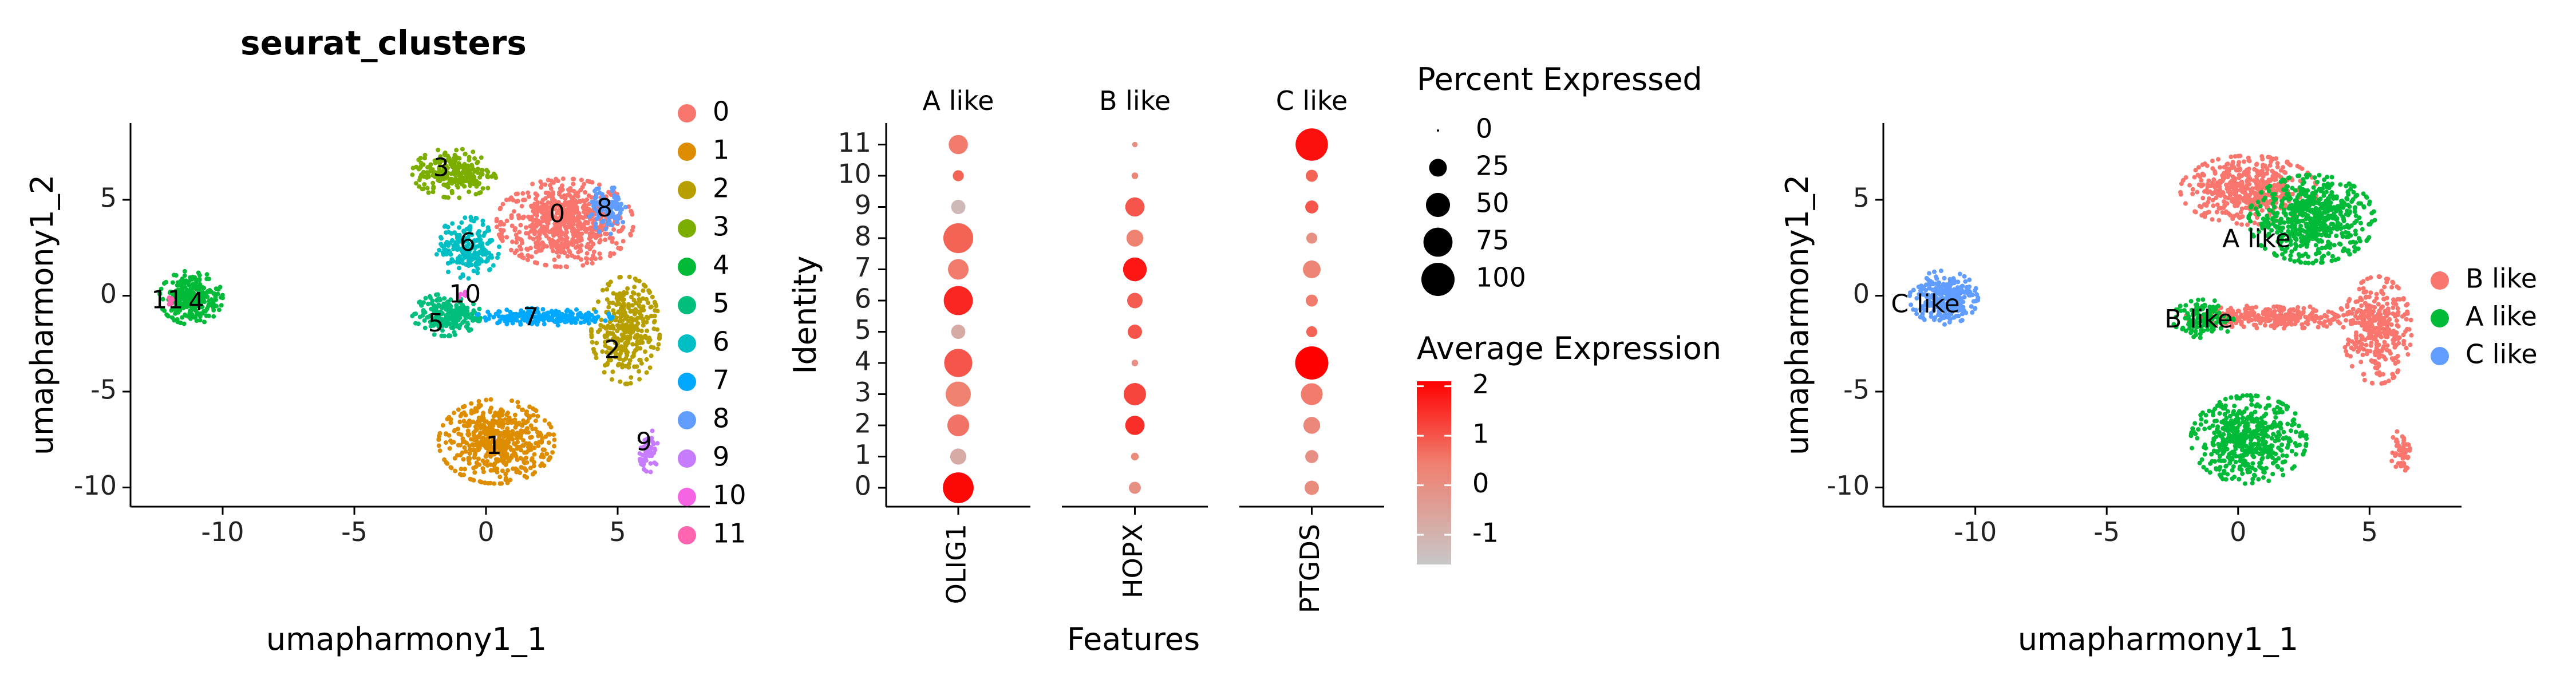 The width and height of the screenshot is (2576, 687). What do you see at coordinates (721, 265) in the screenshot?
I see `legend-label-4: 4` at bounding box center [721, 265].